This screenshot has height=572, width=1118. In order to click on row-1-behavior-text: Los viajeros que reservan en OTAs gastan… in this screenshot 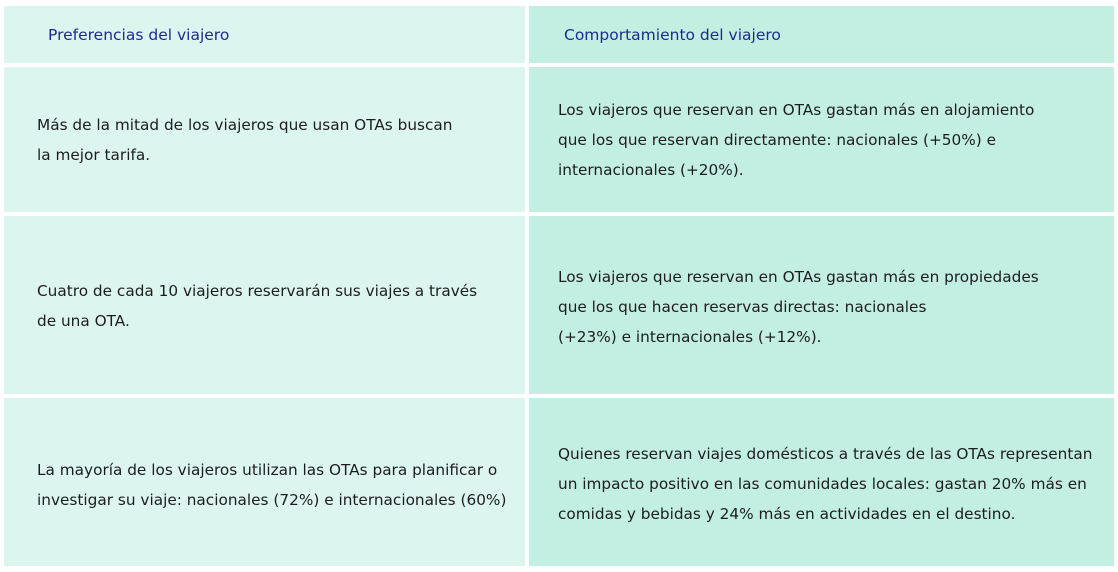, I will do `click(796, 140)`.